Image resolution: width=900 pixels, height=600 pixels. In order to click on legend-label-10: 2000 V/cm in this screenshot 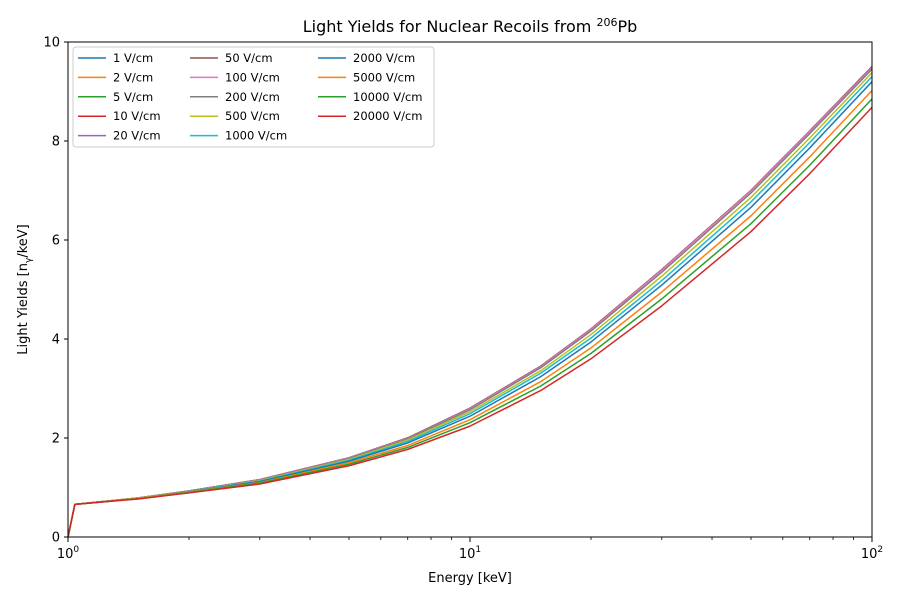, I will do `click(384, 58)`.